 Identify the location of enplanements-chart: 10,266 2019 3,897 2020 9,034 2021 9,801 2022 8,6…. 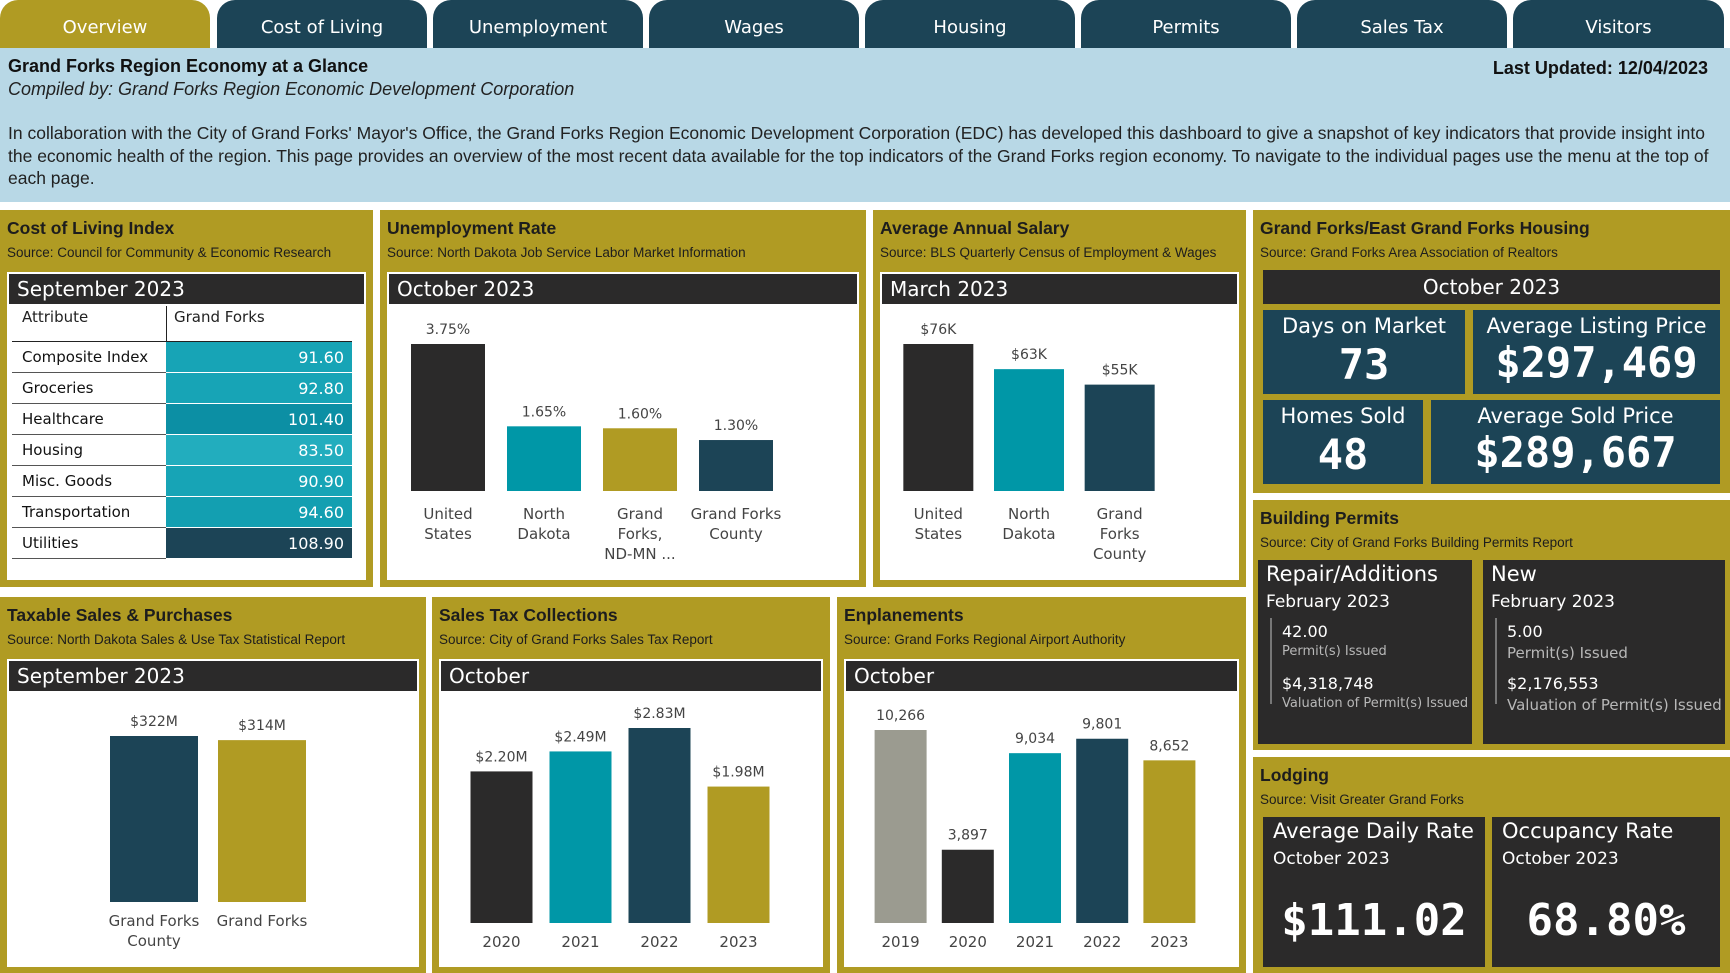
(1035, 829).